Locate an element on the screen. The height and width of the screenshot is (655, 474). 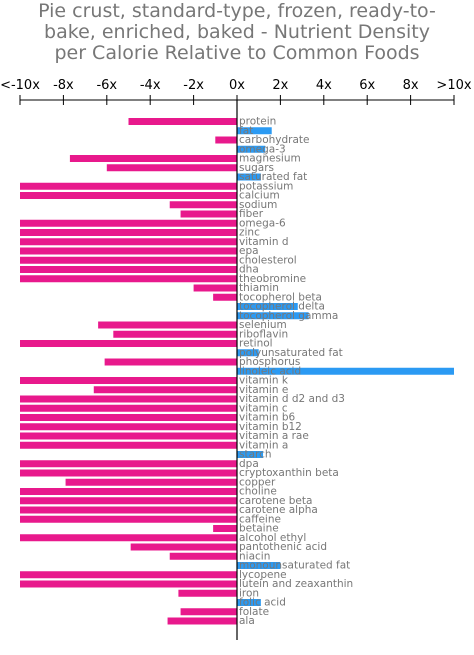
x-tick-label: -6x is located at coordinates (106, 85).